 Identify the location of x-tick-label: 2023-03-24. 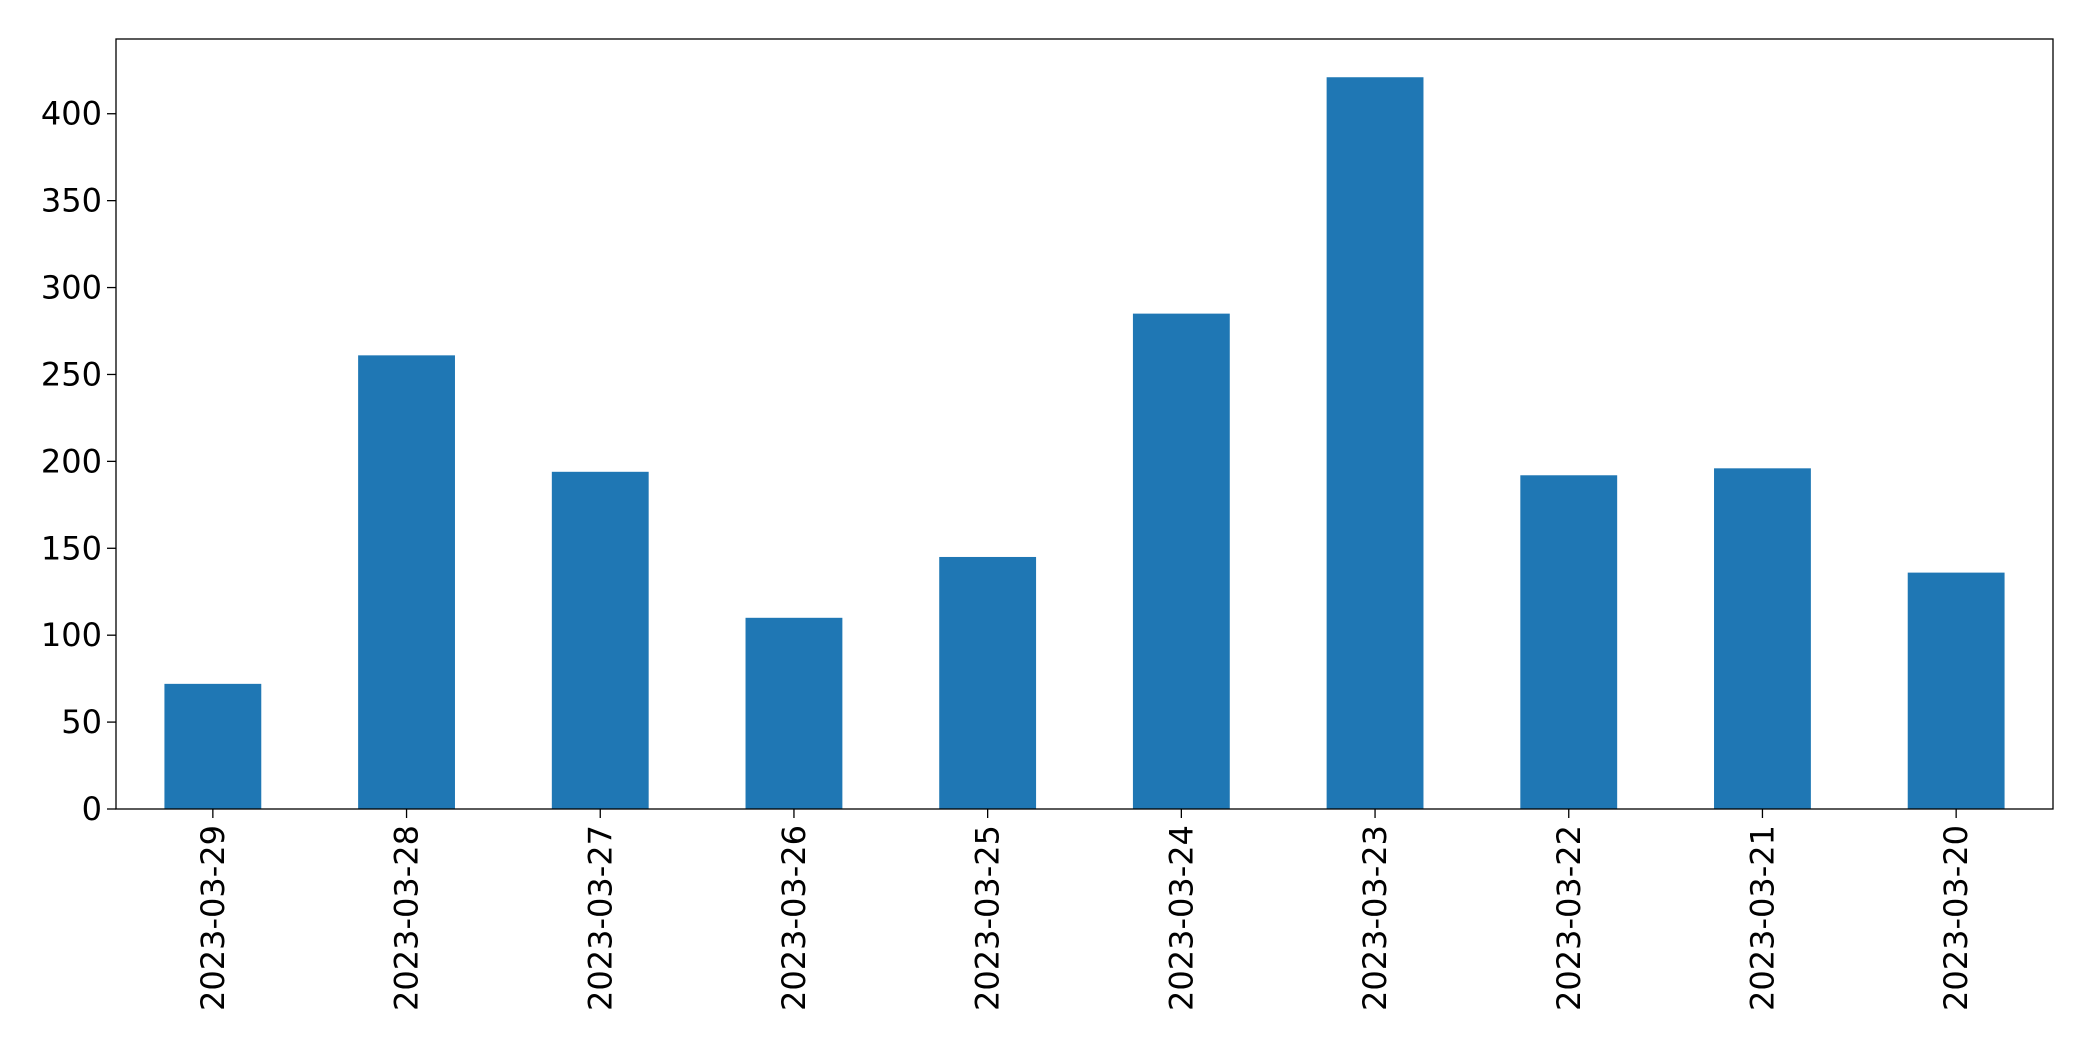
(1181, 918).